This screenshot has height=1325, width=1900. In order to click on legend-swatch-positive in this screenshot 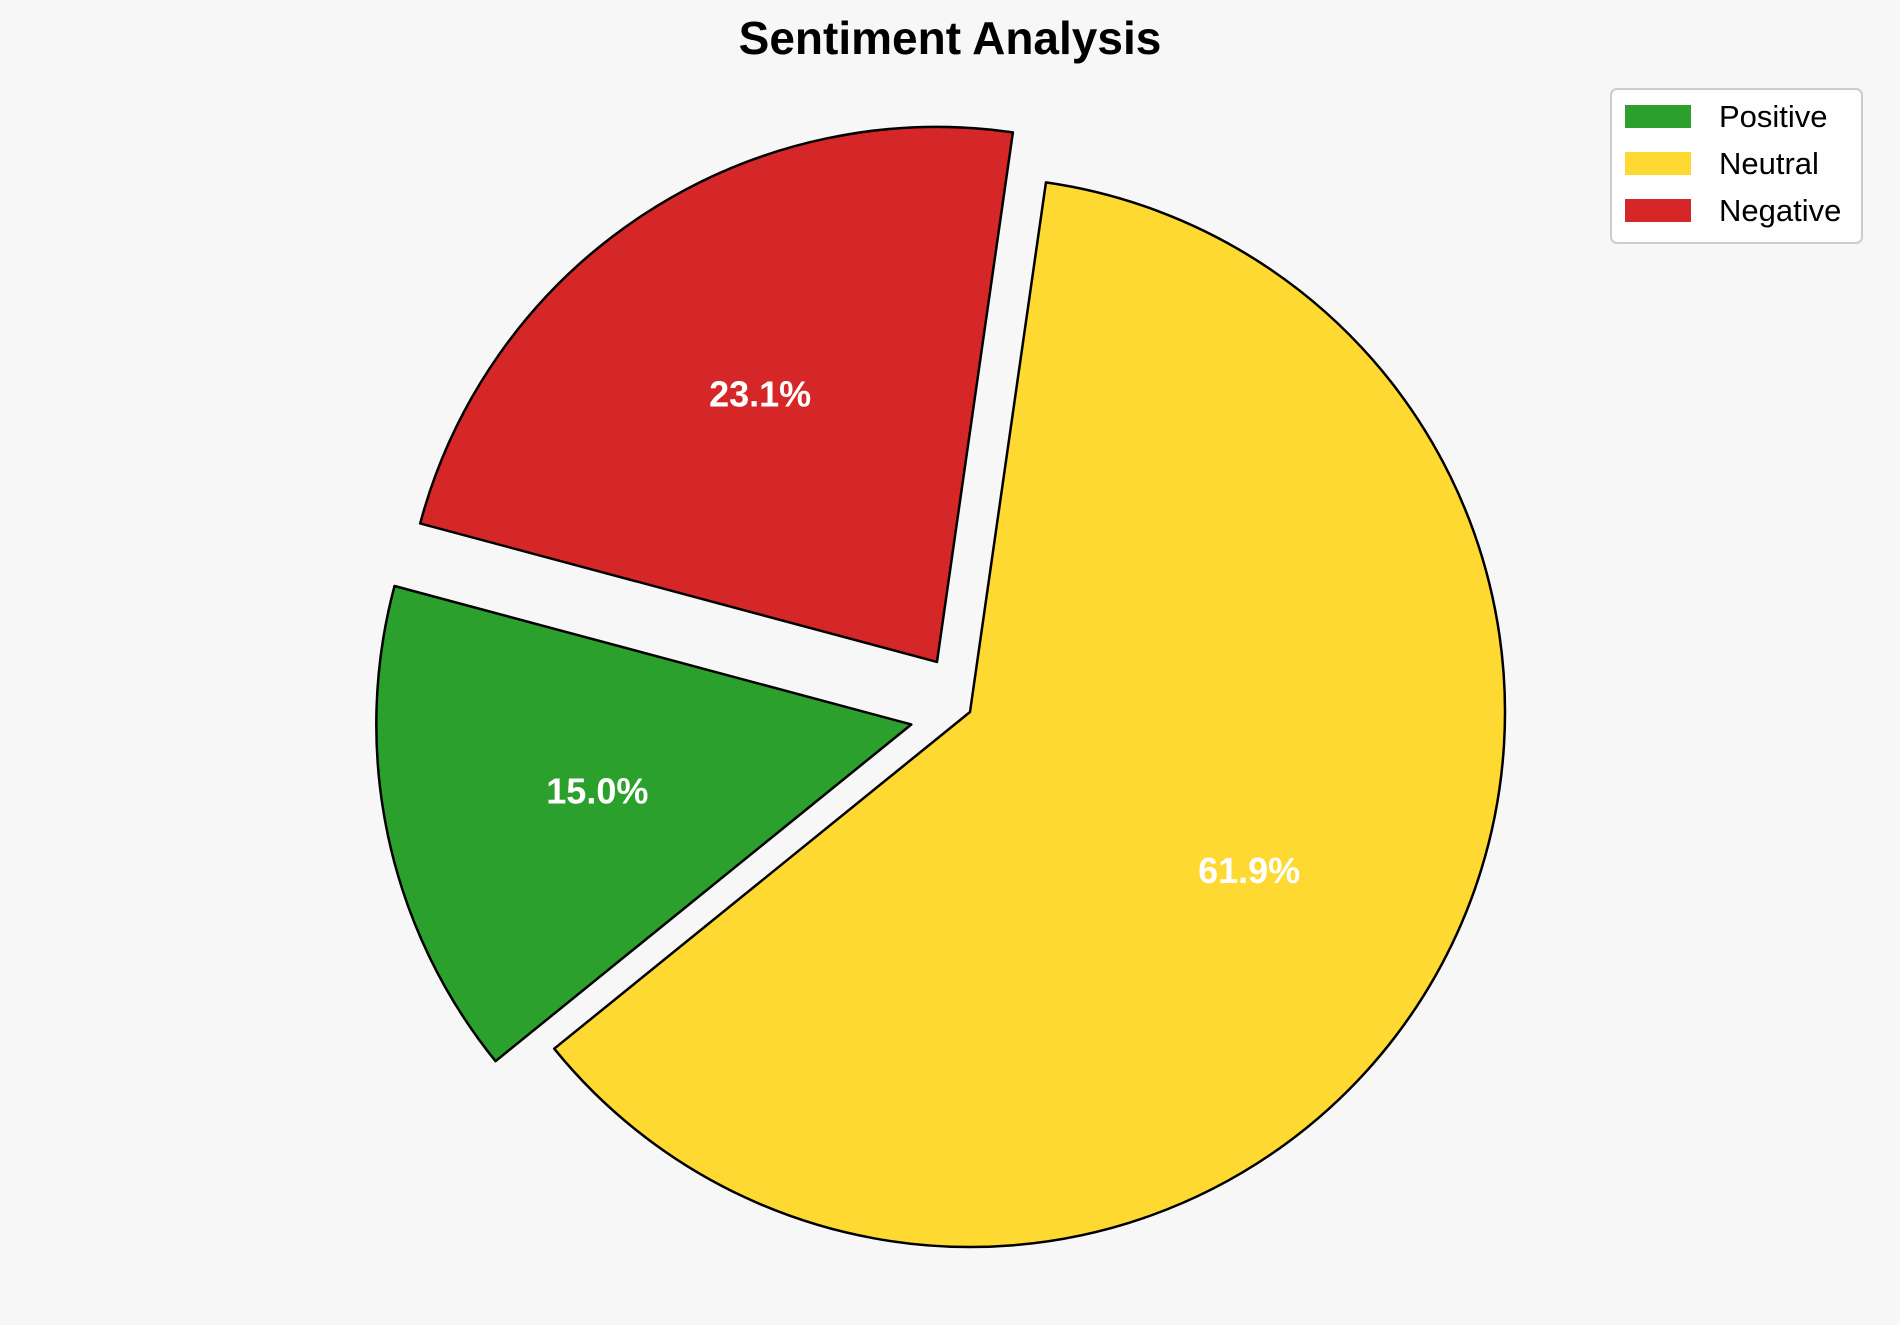, I will do `click(1658, 116)`.